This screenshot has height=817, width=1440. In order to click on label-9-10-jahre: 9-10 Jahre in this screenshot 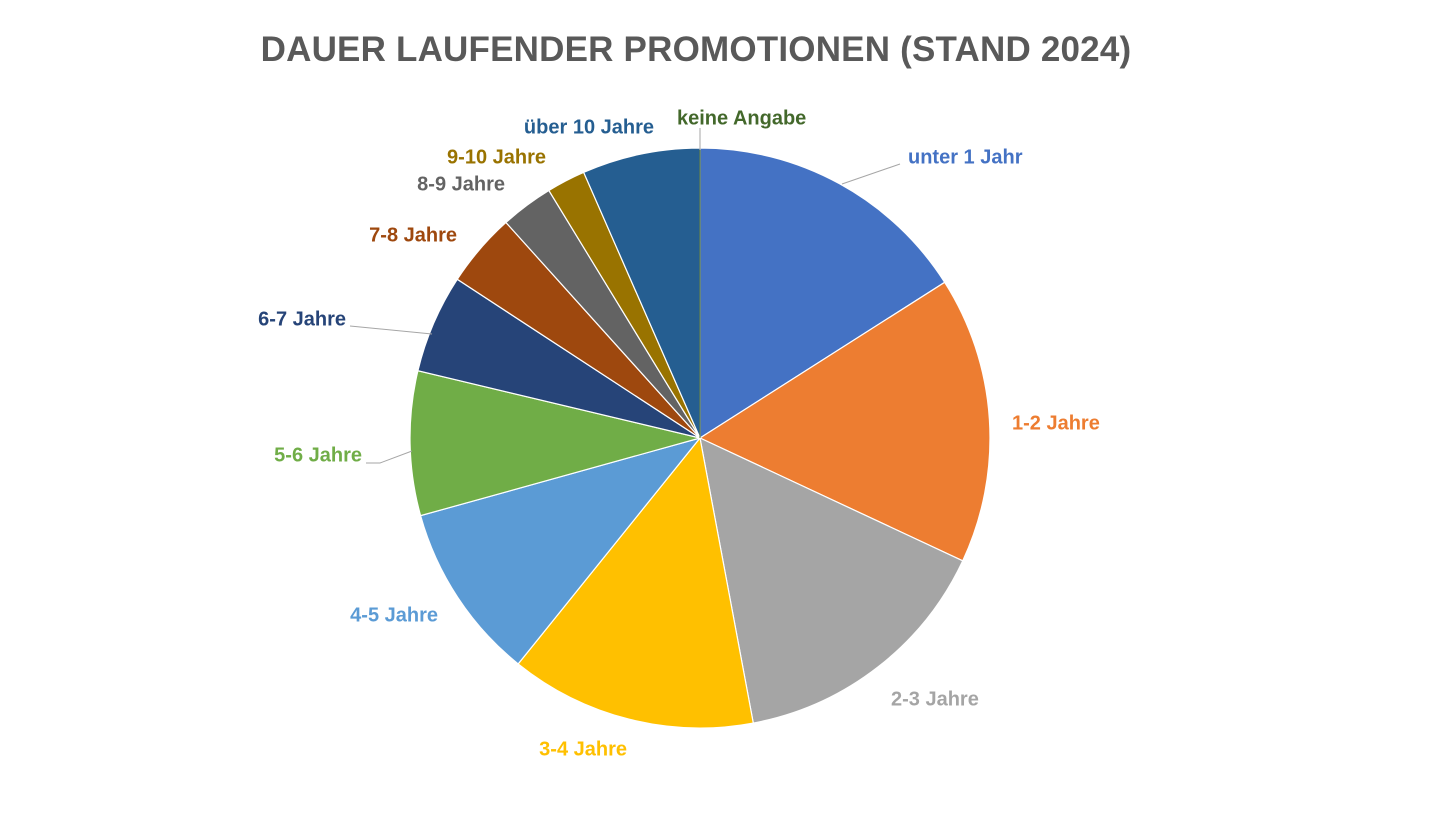, I will do `click(496, 157)`.